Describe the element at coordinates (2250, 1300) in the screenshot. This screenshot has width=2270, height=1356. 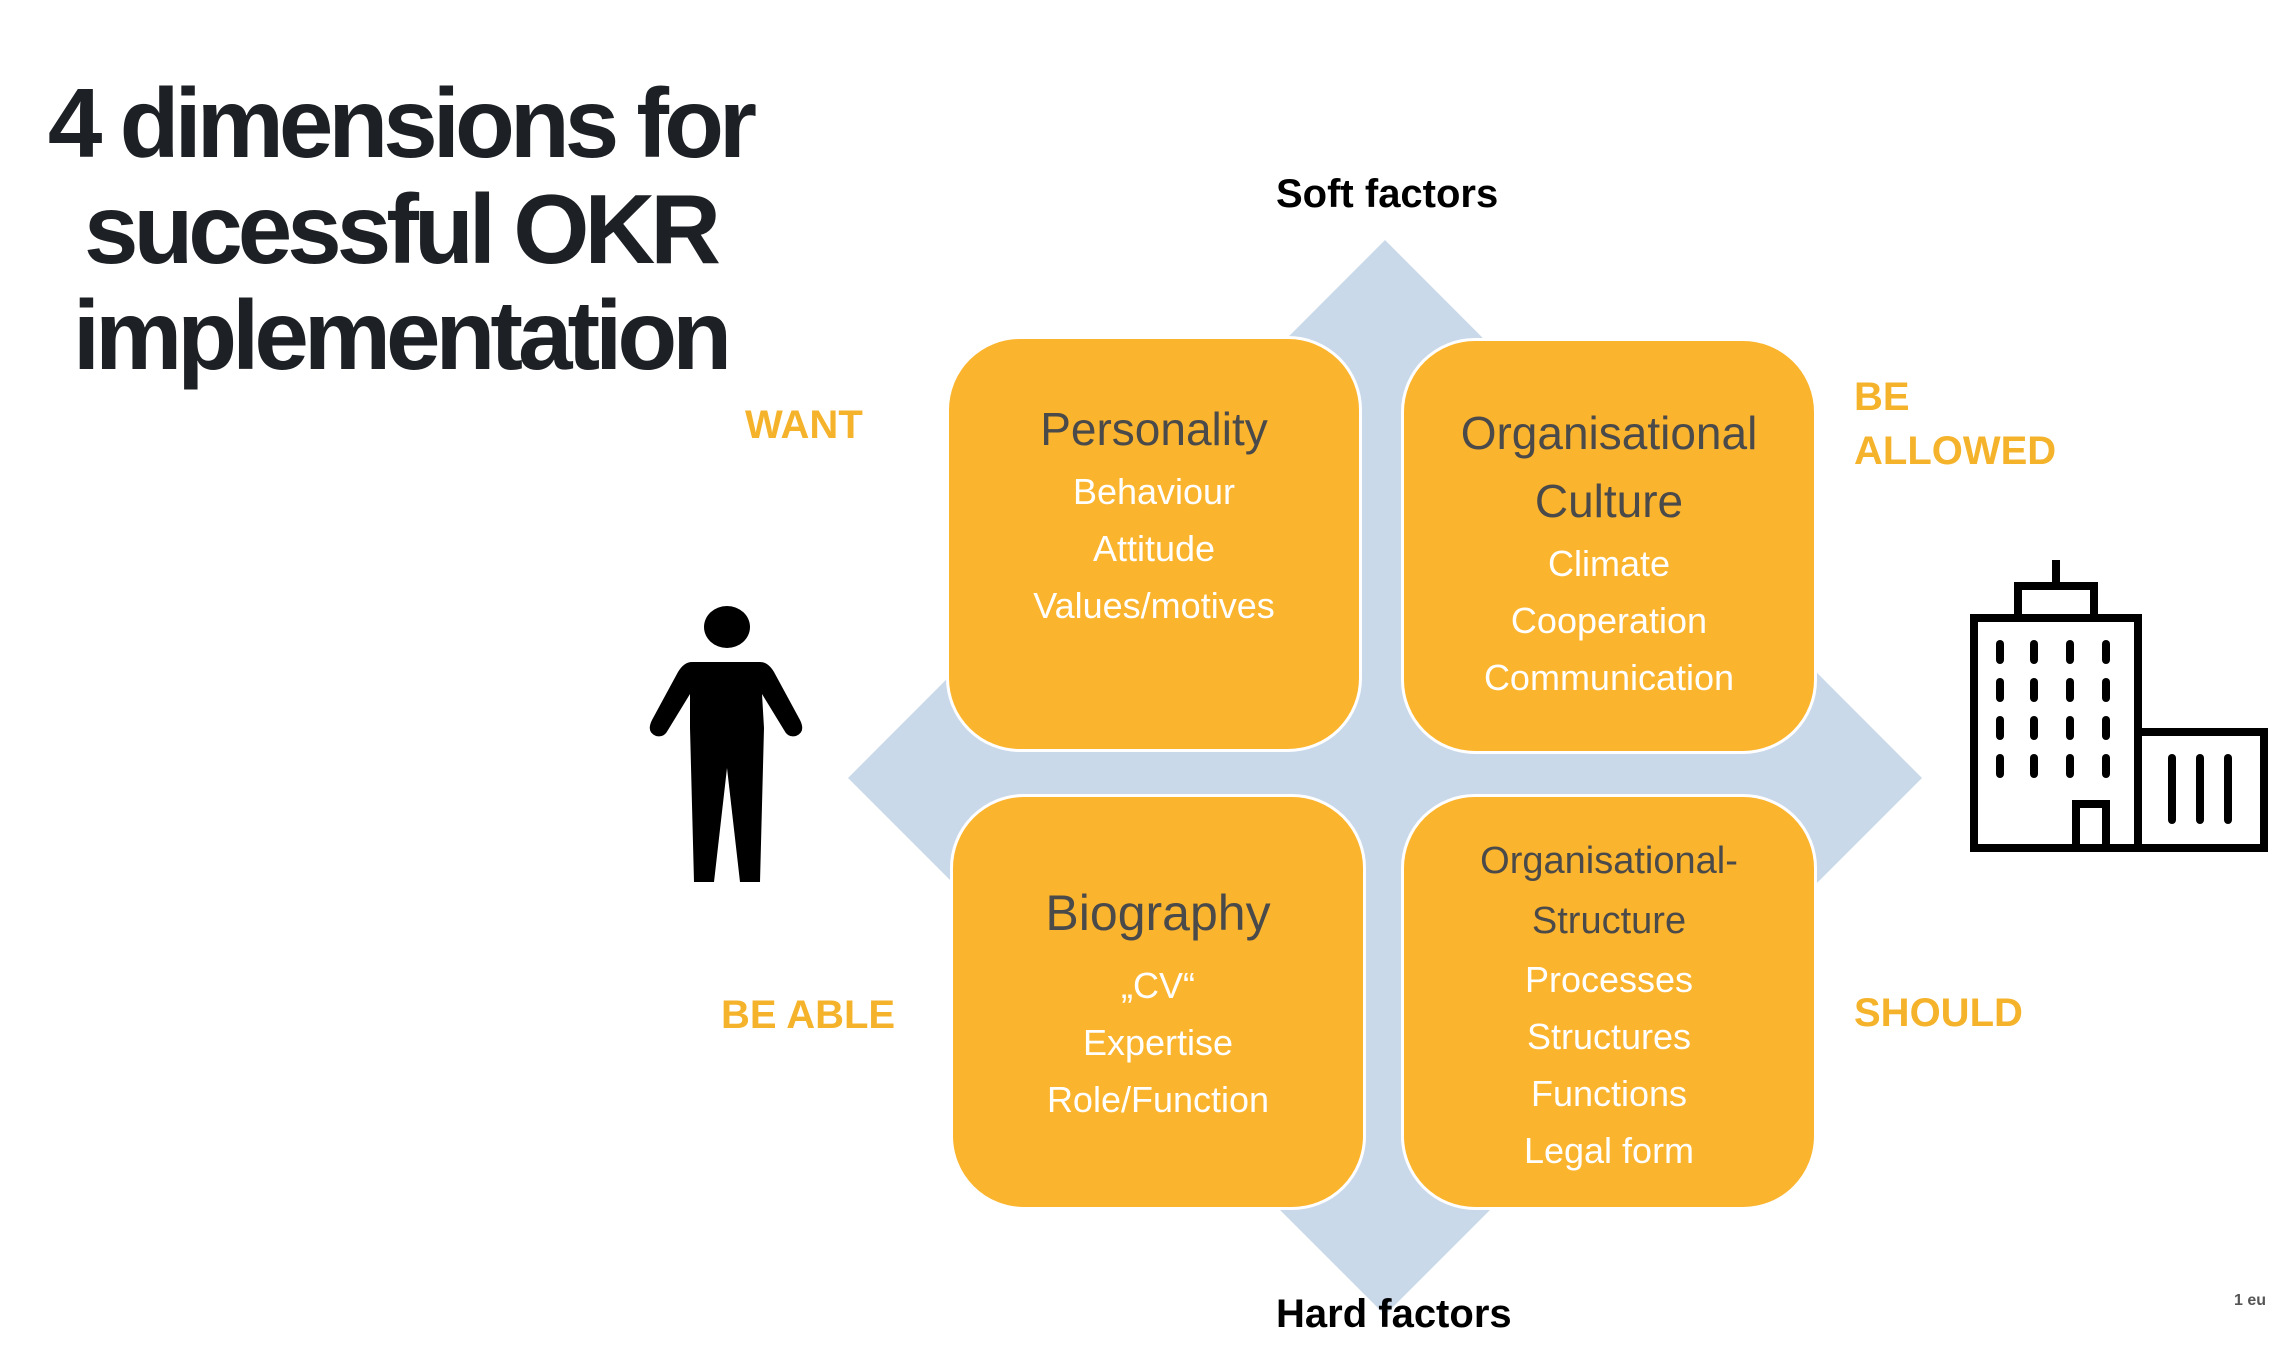
I see `page-number: 1 eu` at that location.